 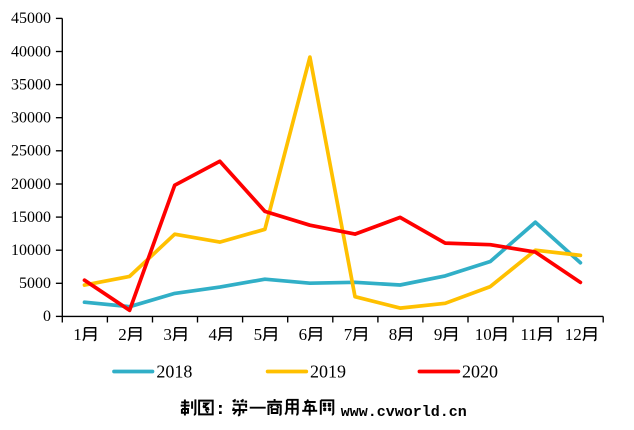 I want to click on svg-text: 40000, so click(x=31, y=51).